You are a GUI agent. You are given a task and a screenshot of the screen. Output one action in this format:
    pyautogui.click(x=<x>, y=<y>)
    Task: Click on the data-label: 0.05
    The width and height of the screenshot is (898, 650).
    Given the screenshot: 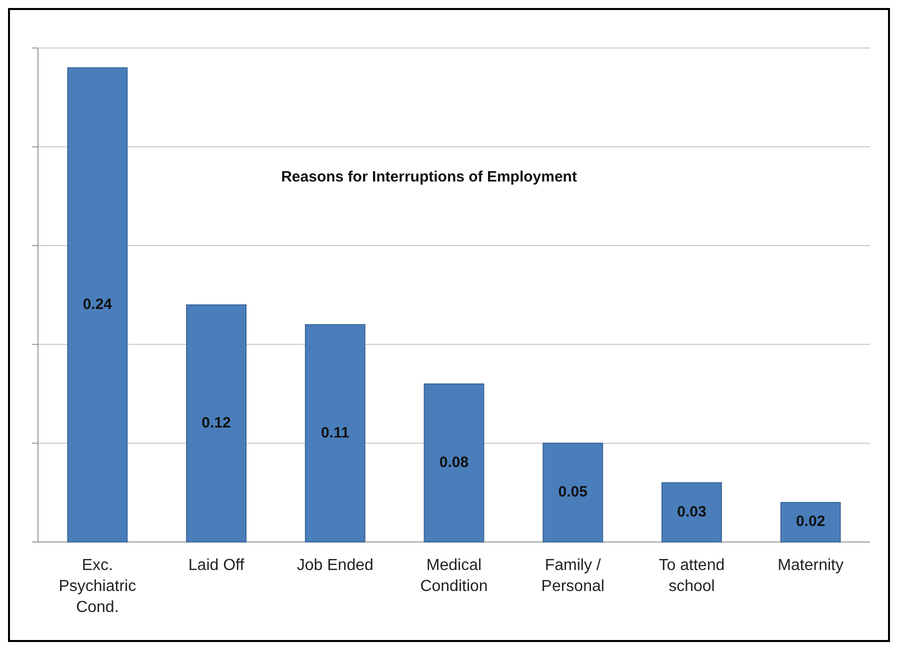 What is the action you would take?
    pyautogui.click(x=573, y=492)
    